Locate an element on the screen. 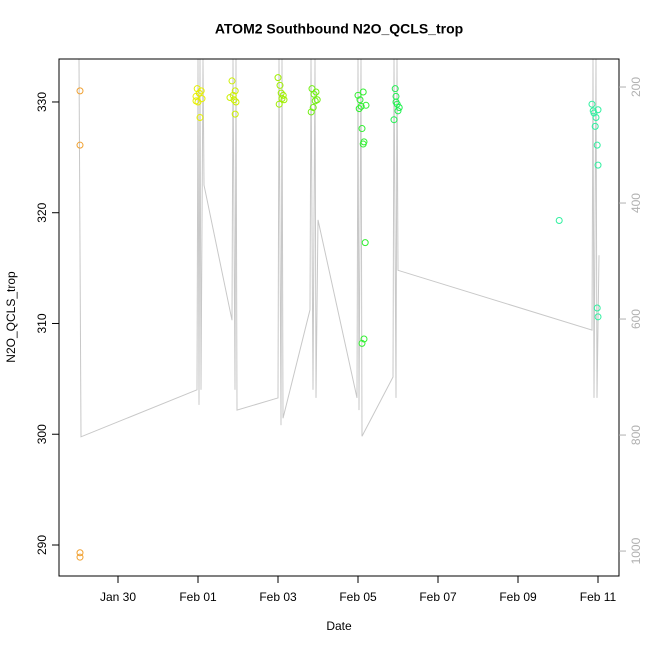 This screenshot has width=650, height=650. x-axis-label: Date is located at coordinates (339, 626).